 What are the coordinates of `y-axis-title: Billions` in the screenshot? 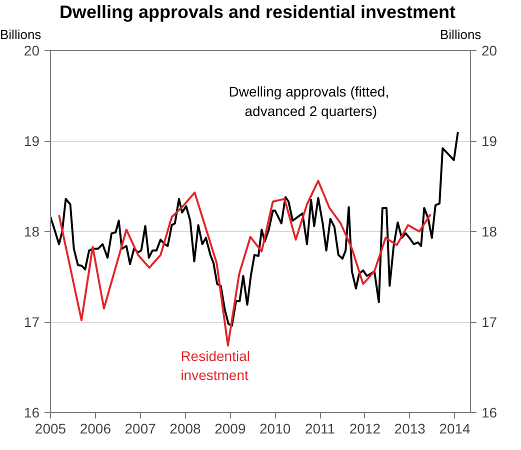 It's located at (21, 34).